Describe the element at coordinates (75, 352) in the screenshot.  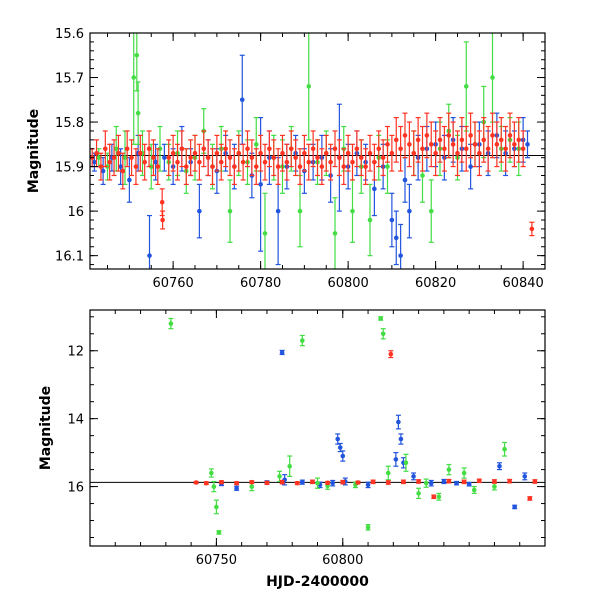
I see `y-tick-label: 12` at that location.